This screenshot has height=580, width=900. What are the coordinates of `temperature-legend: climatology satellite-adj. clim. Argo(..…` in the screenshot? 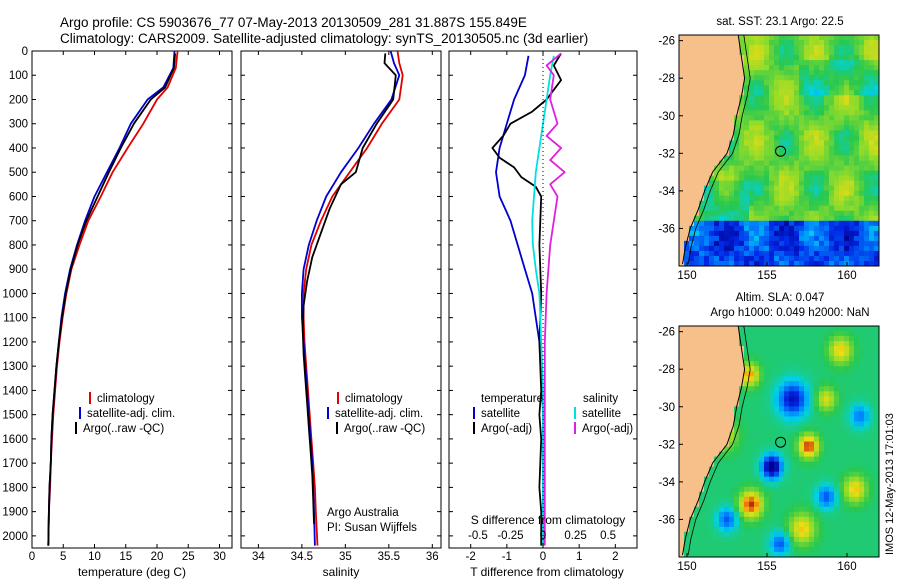 It's located at (125, 413).